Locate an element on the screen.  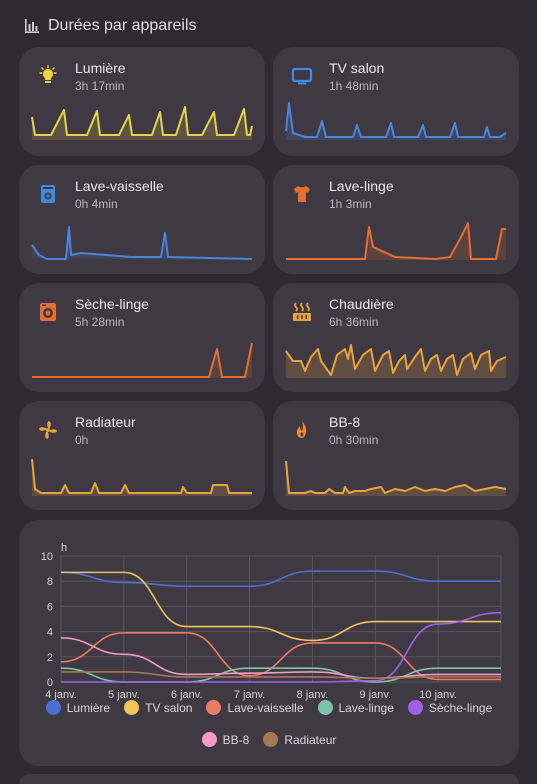
device-card-bb-8: BB-8 0h 30min is located at coordinates (396, 455).